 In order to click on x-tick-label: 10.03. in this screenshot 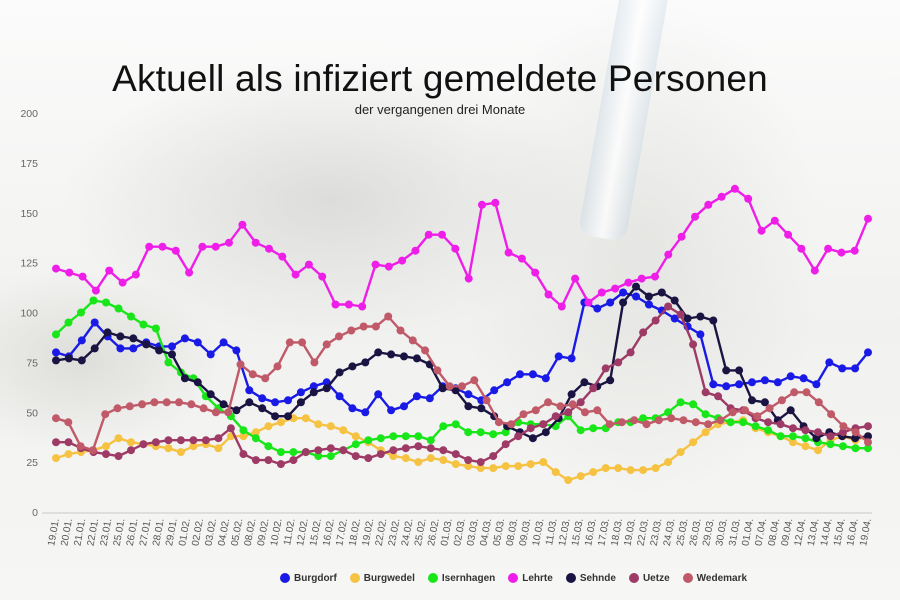, I will do `click(539, 532)`.